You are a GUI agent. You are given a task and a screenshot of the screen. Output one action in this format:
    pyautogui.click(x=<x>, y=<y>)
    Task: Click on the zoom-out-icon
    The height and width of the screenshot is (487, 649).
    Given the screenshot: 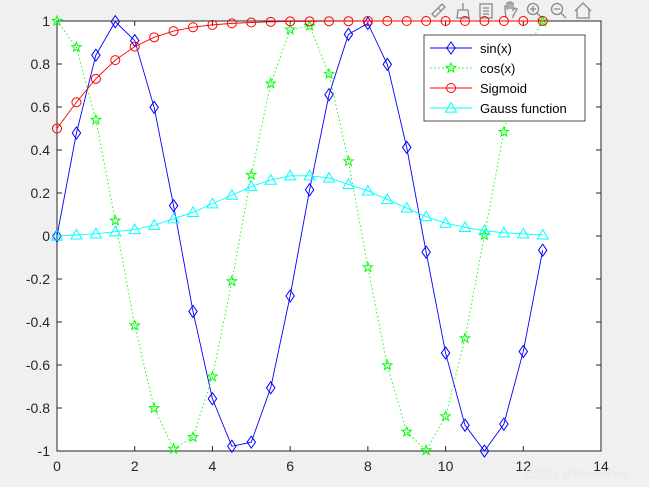 What is the action you would take?
    pyautogui.click(x=558, y=10)
    